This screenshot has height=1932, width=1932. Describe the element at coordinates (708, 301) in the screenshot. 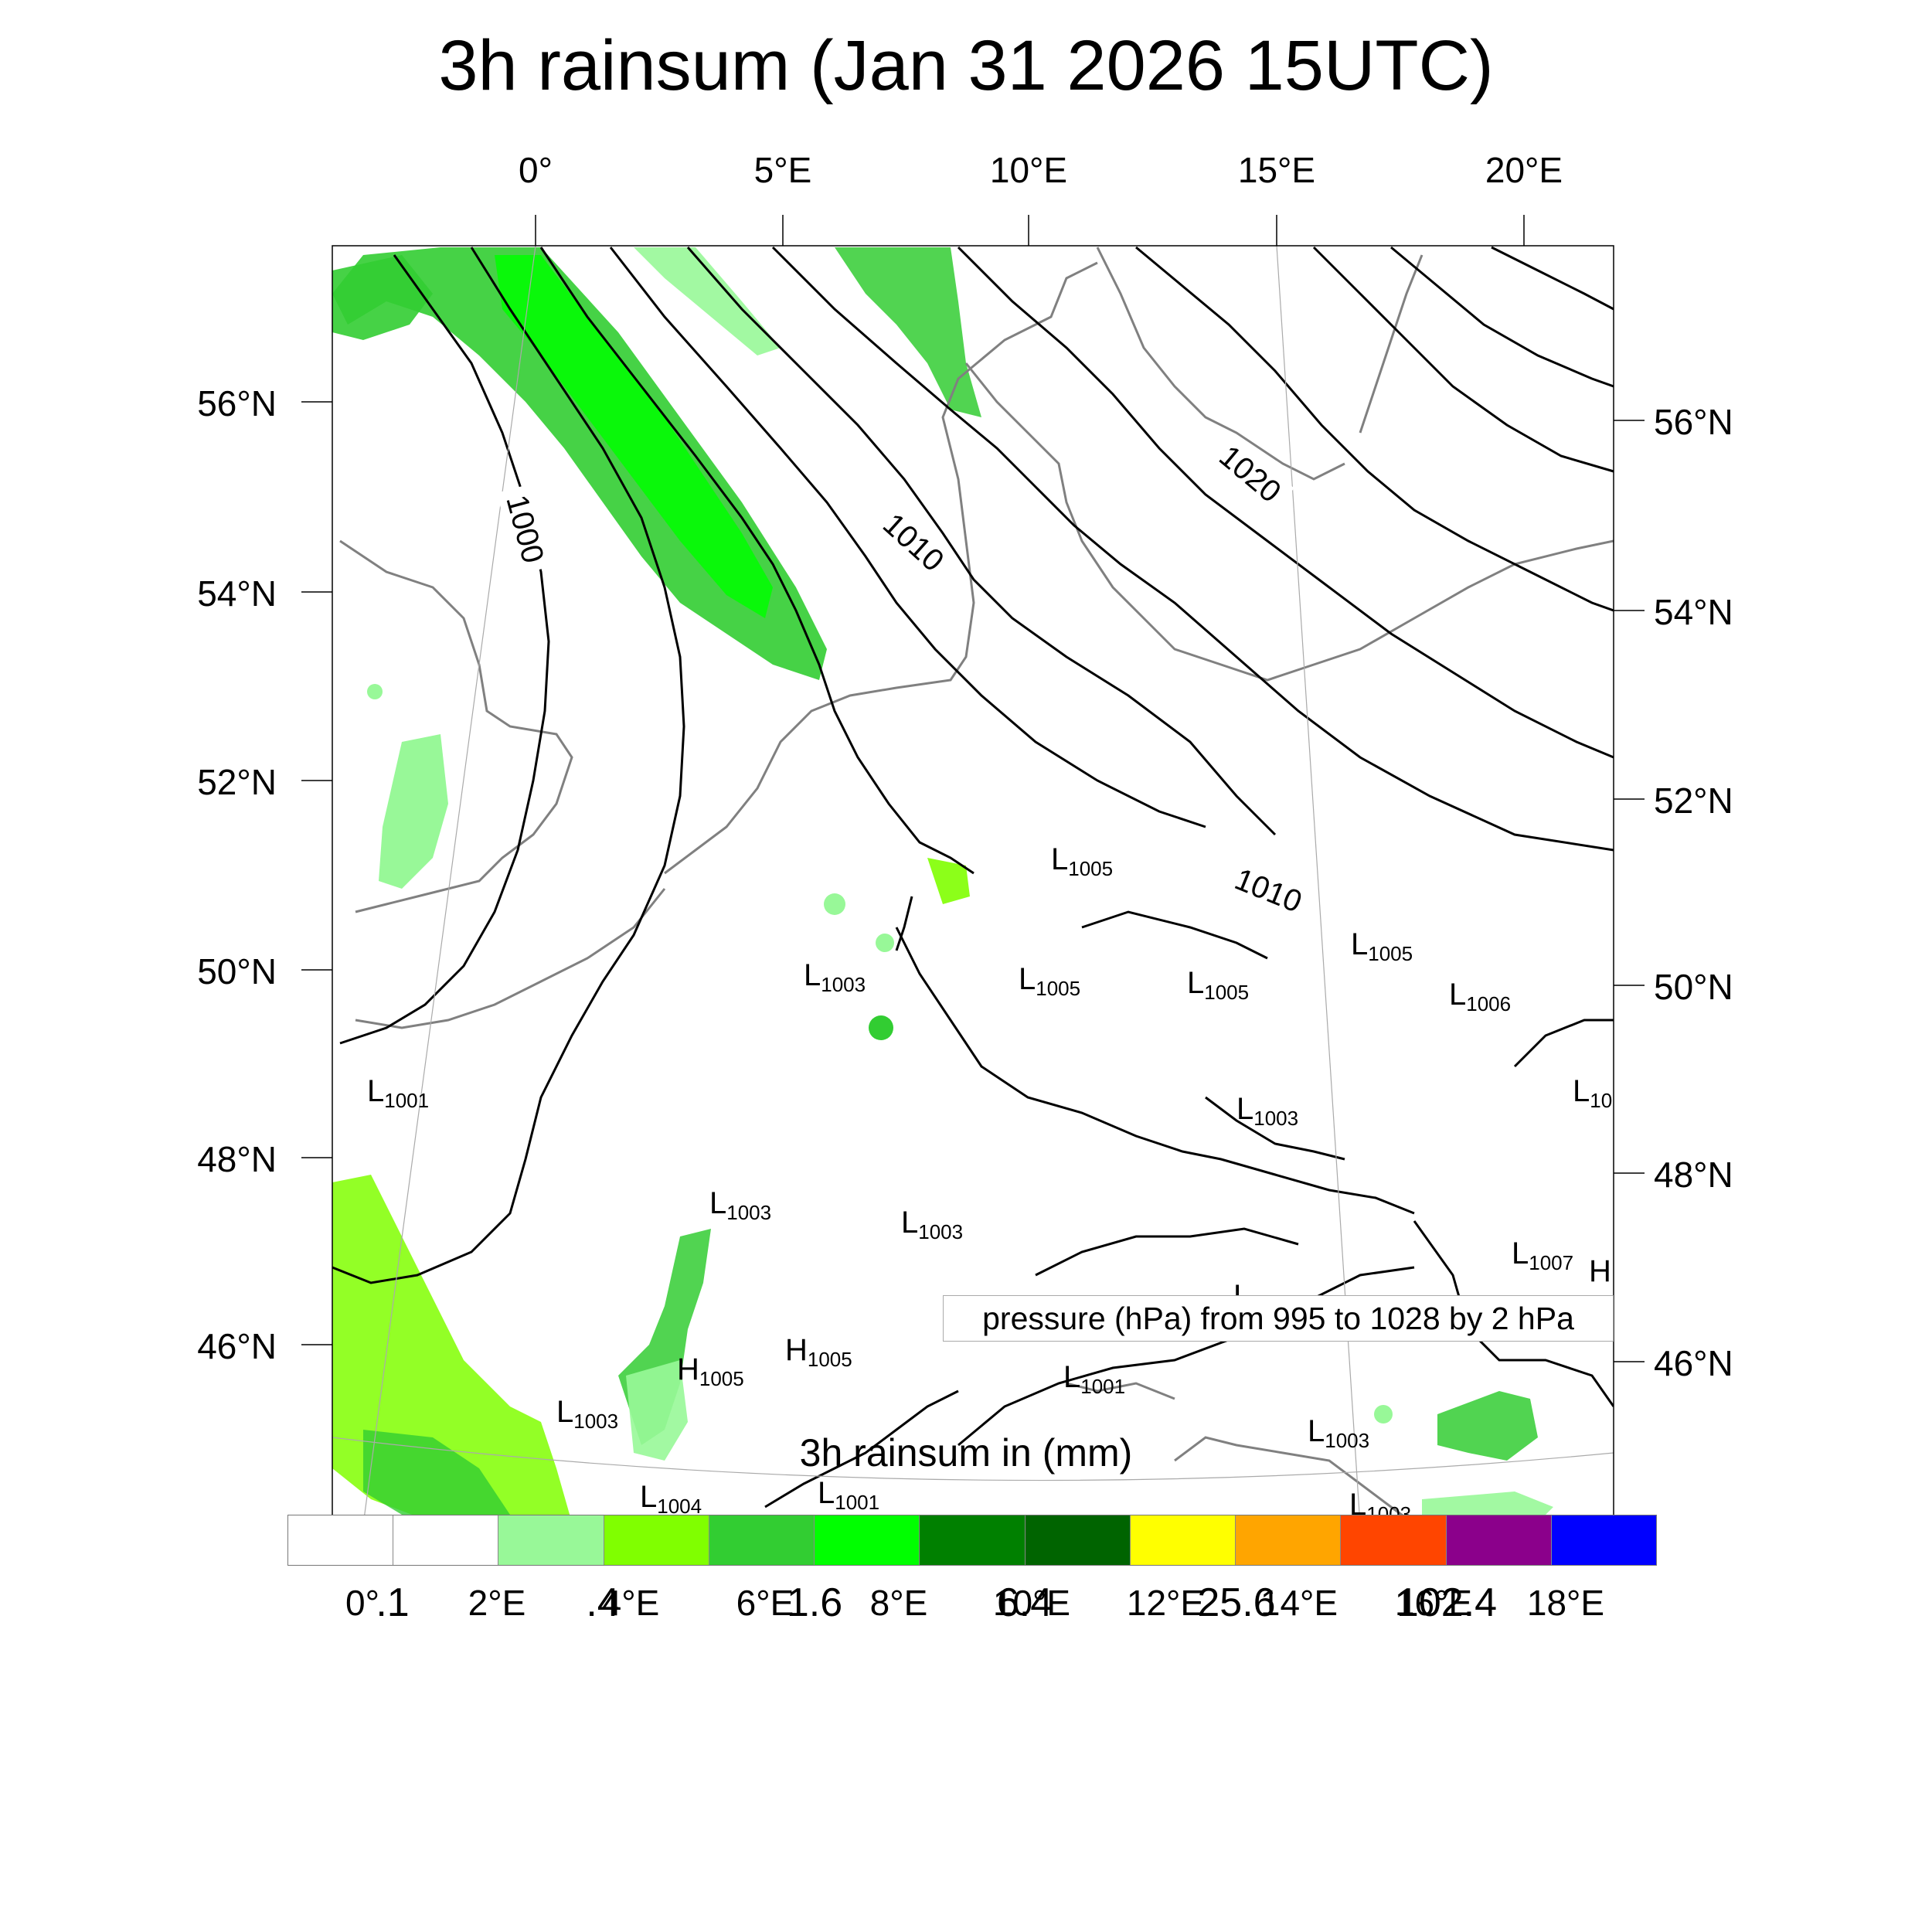

I see `rain-band-thin` at that location.